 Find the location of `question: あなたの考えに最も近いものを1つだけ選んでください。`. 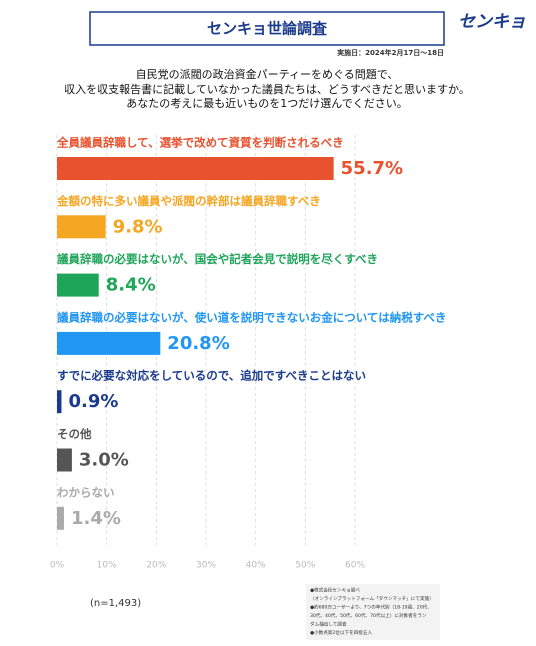

question: あなたの考えに最も近いものを1つだけ選んでください。 is located at coordinates (266, 103).